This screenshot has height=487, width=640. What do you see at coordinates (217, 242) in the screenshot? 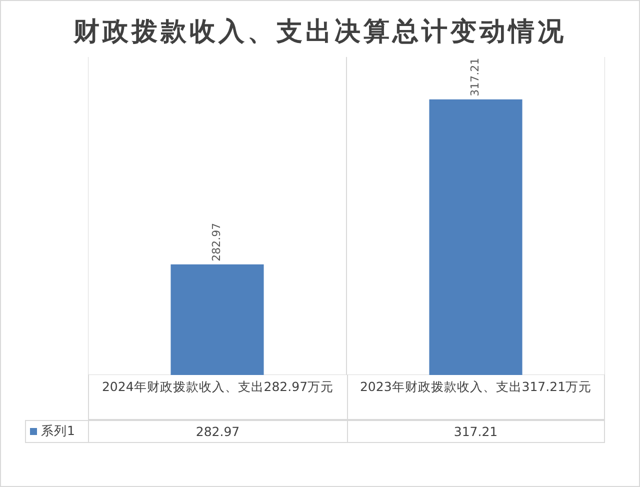
I see `text: 282.97` at bounding box center [217, 242].